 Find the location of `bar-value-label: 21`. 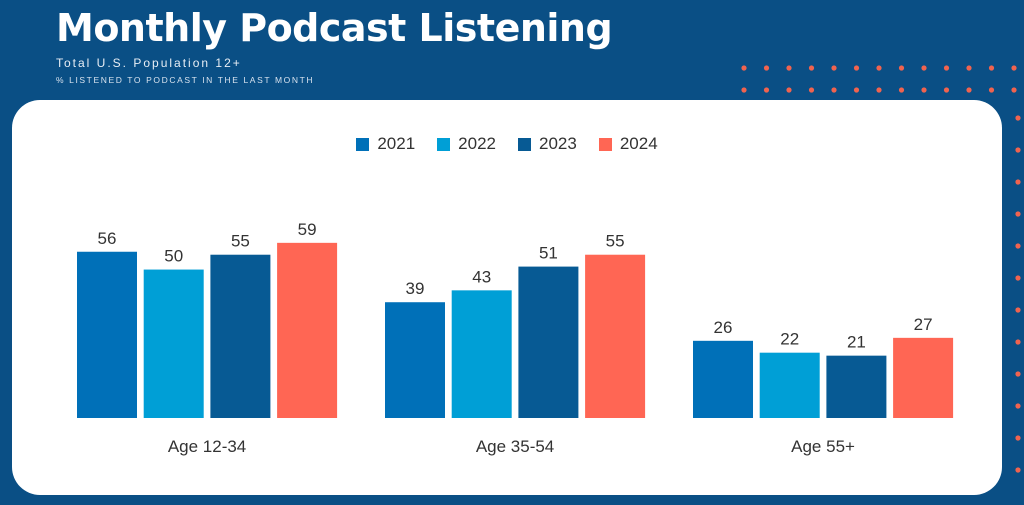

bar-value-label: 21 is located at coordinates (856, 342).